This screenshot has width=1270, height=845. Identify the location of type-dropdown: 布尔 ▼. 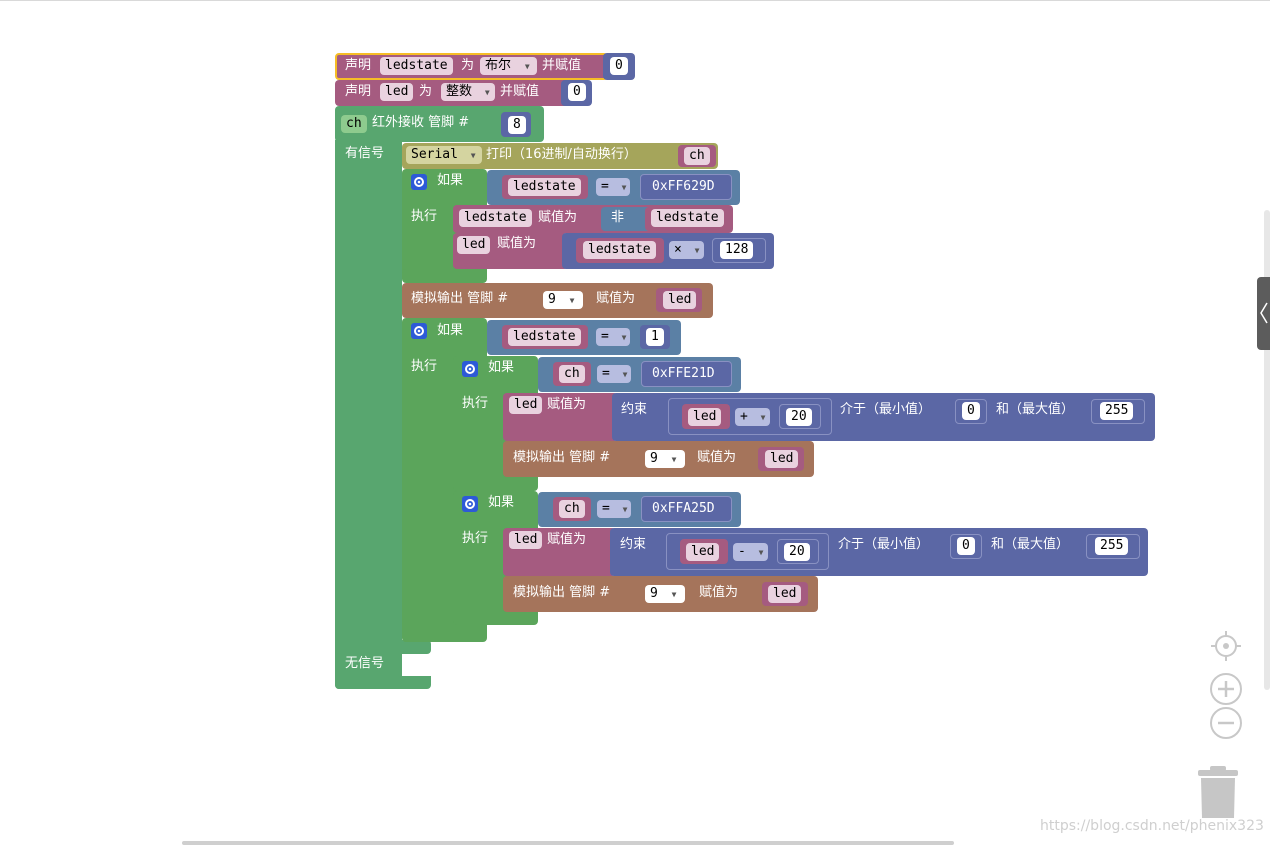
(508, 66).